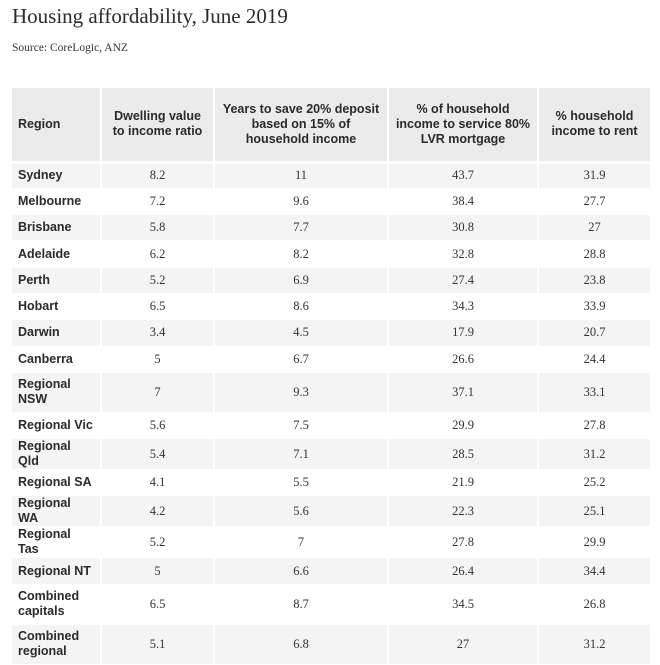 The image size is (660, 665). I want to click on region-cell: Combined capitals, so click(57, 604).